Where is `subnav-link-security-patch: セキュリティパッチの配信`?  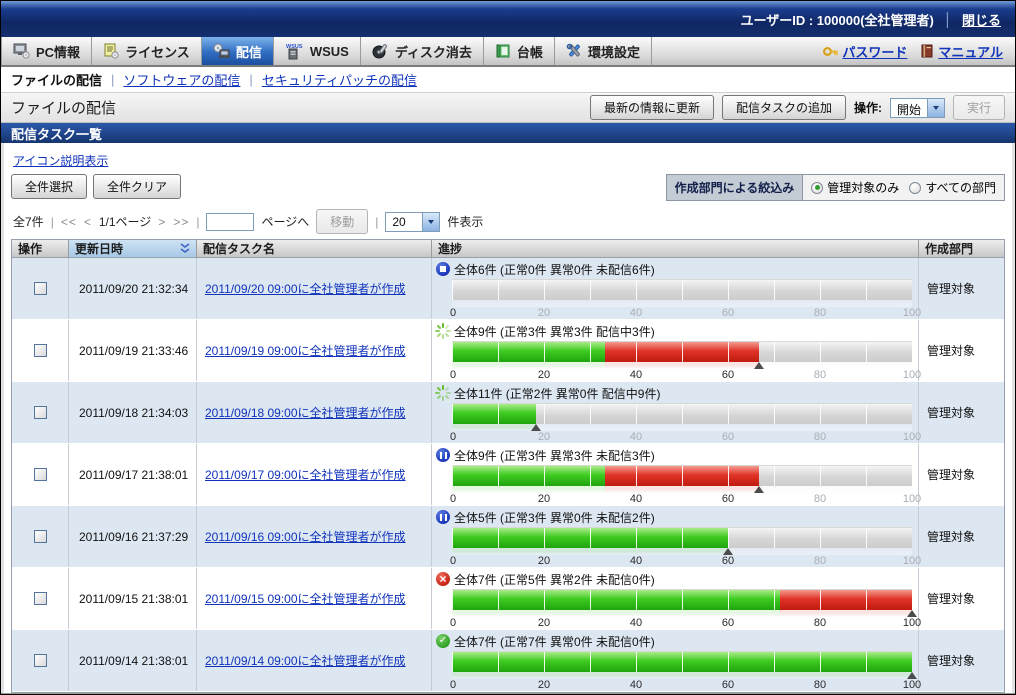
subnav-link-security-patch: セキュリティパッチの配信 is located at coordinates (339, 80).